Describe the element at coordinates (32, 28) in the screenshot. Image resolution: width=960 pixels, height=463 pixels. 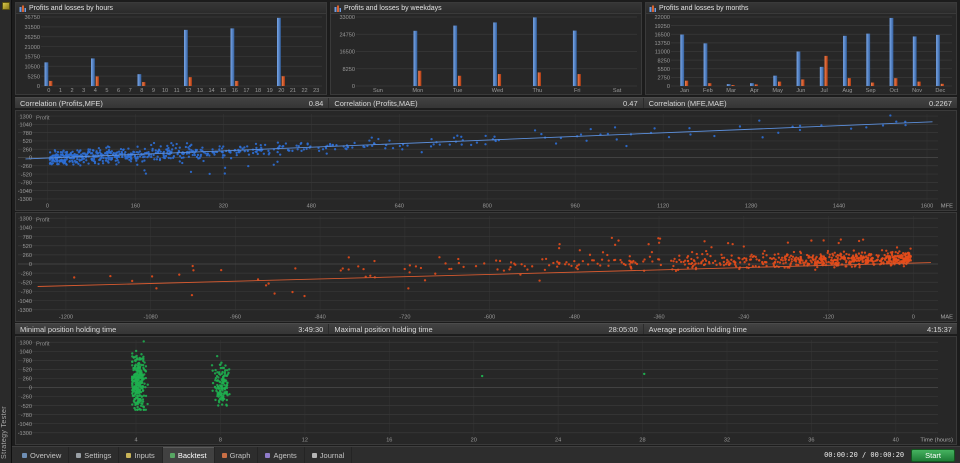
I see `svg-text: 31500` at that location.